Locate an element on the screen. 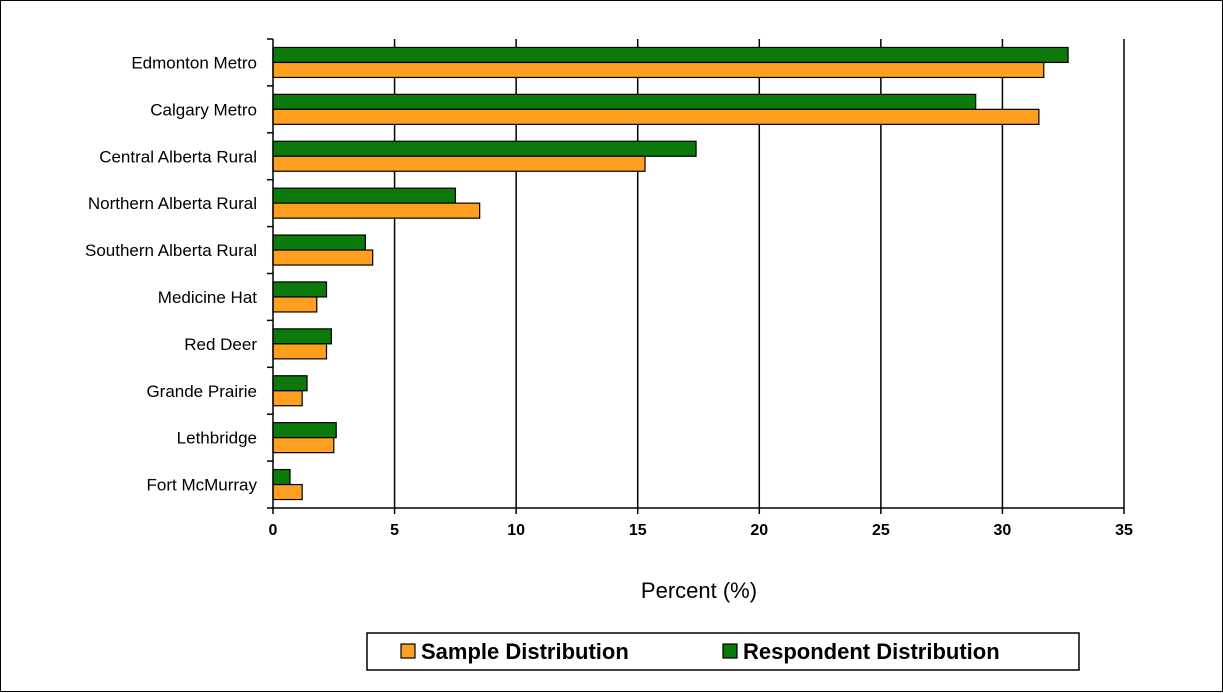 This screenshot has width=1223, height=693. category-label: Calgary Metro is located at coordinates (203, 109).